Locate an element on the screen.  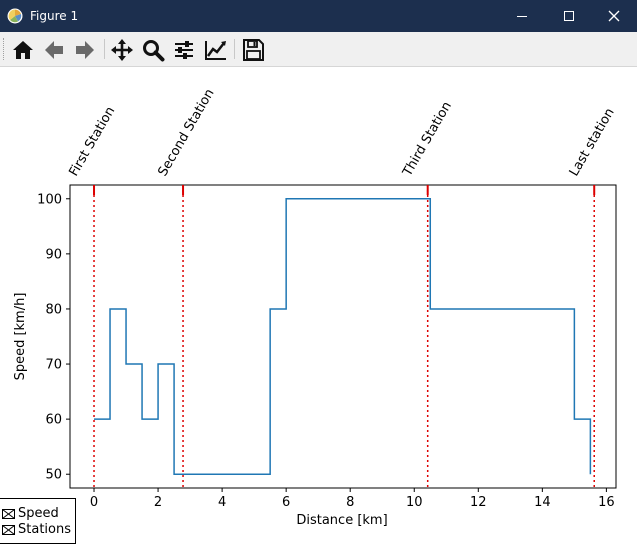
legend-item-speed: Speed is located at coordinates (37, 514).